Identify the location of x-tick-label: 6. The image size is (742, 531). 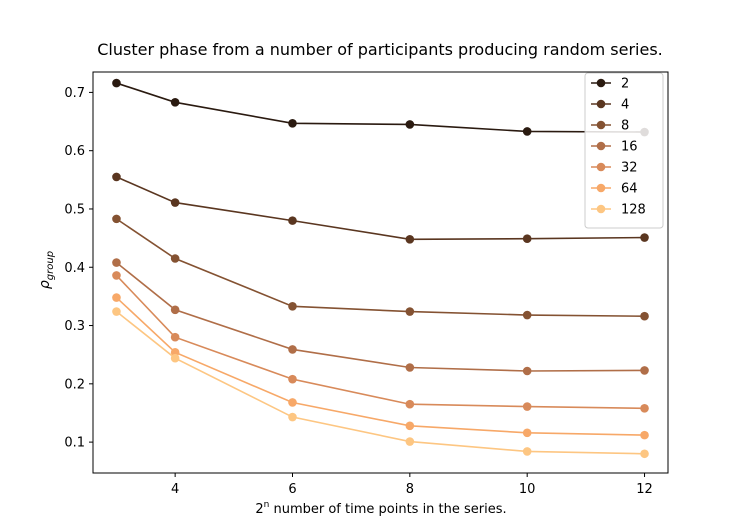
(292, 489).